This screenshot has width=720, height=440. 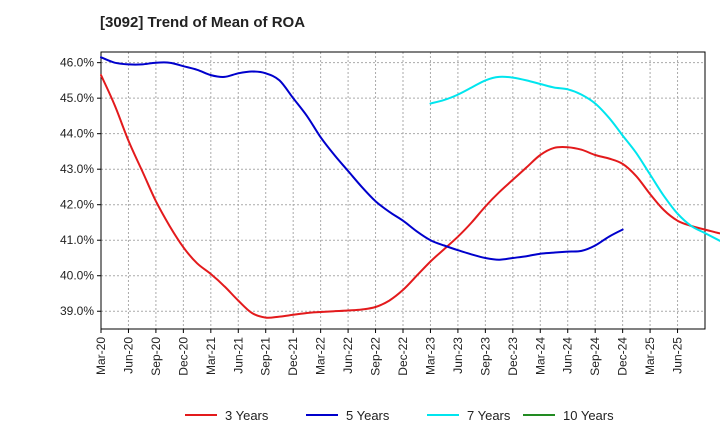 I want to click on x-tick-label: Dec-23, so click(x=513, y=356).